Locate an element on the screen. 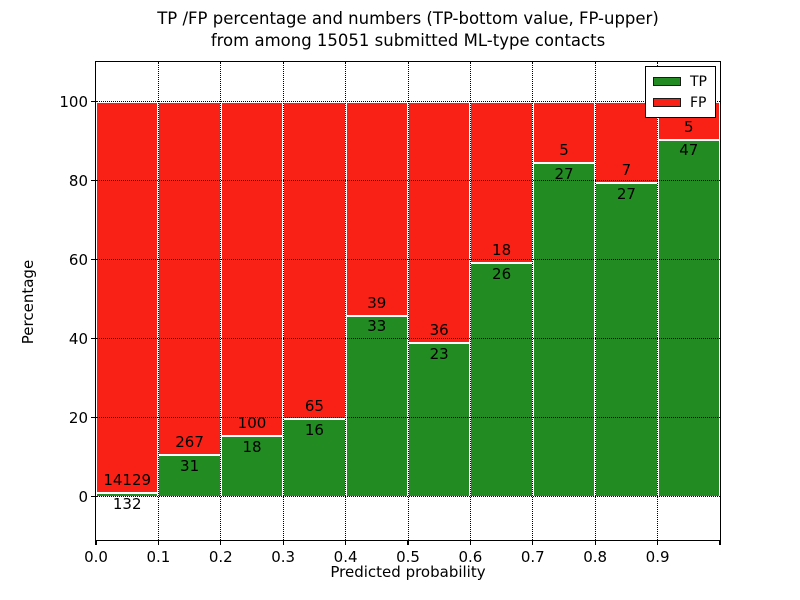 The height and width of the screenshot is (600, 800). tp-count-label: 132 is located at coordinates (127, 503).